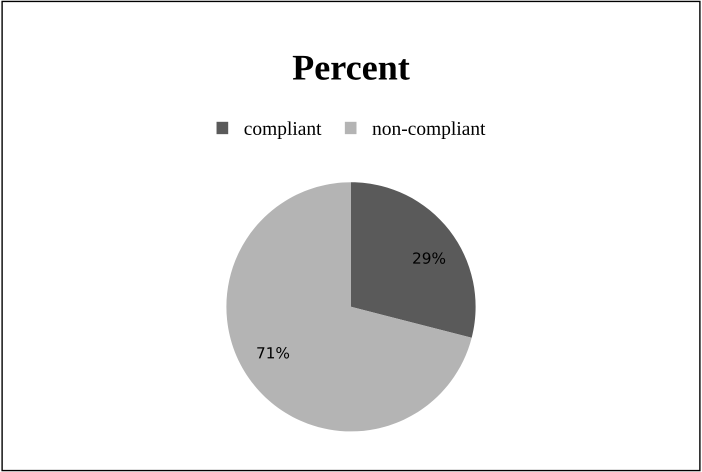  Describe the element at coordinates (429, 258) in the screenshot. I see `data-label: 29%` at that location.